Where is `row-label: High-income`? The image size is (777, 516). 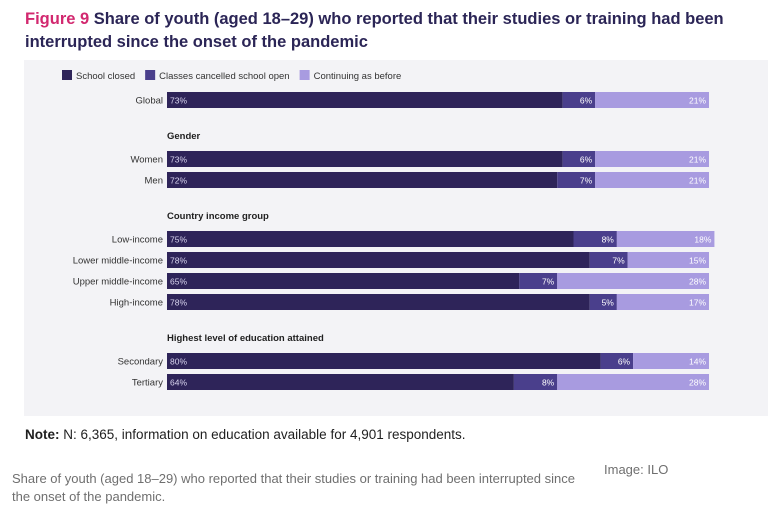 row-label: High-income is located at coordinates (136, 303).